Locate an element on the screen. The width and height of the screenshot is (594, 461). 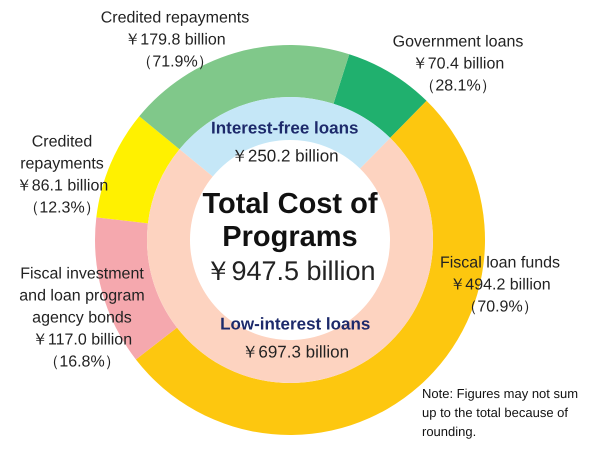
text: Note: Figures may not sum up to the total because of rounding. is located at coordinates (501, 413).